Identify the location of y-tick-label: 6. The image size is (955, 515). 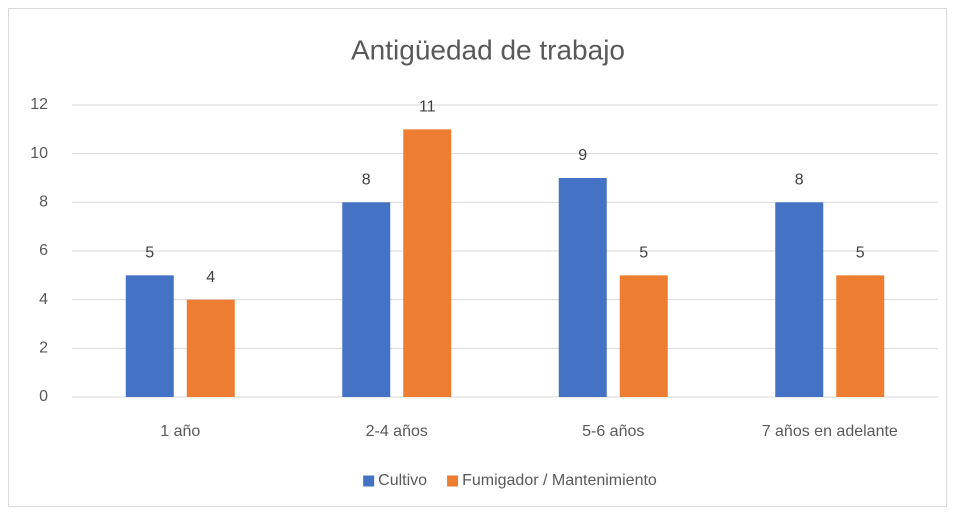
(43, 250).